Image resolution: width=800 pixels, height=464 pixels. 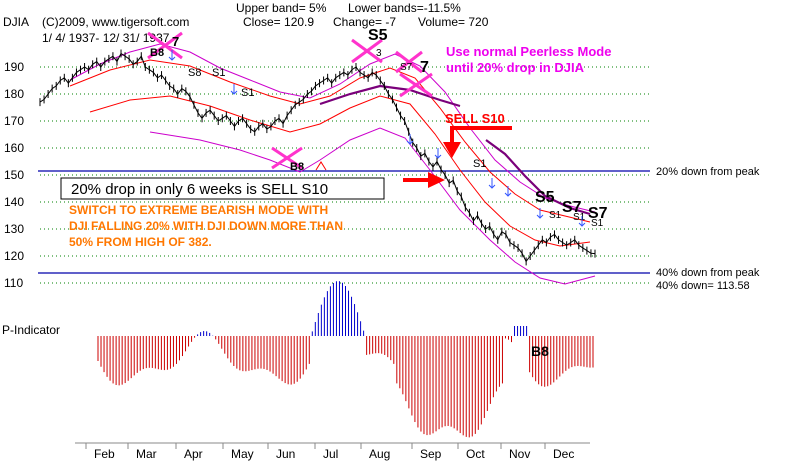 I want to click on y-axis-labels: 110 120 130 140 150 160 170 180 190, so click(x=14, y=175).